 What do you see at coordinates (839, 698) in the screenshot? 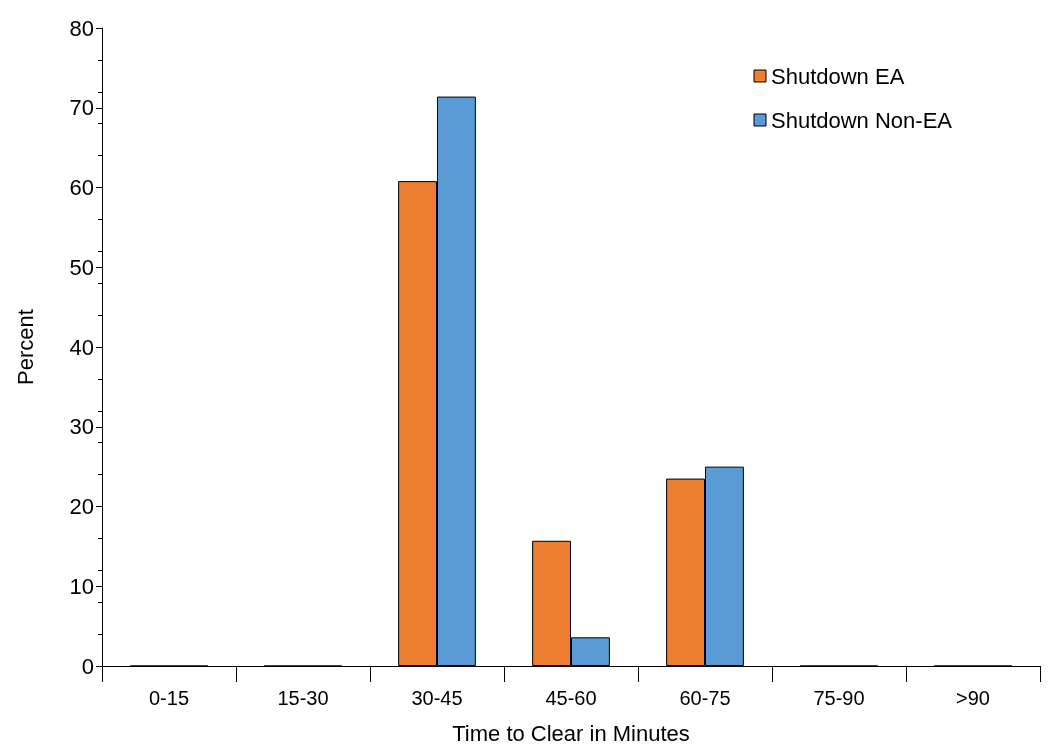
I see `x-tick-label: 75-90` at bounding box center [839, 698].